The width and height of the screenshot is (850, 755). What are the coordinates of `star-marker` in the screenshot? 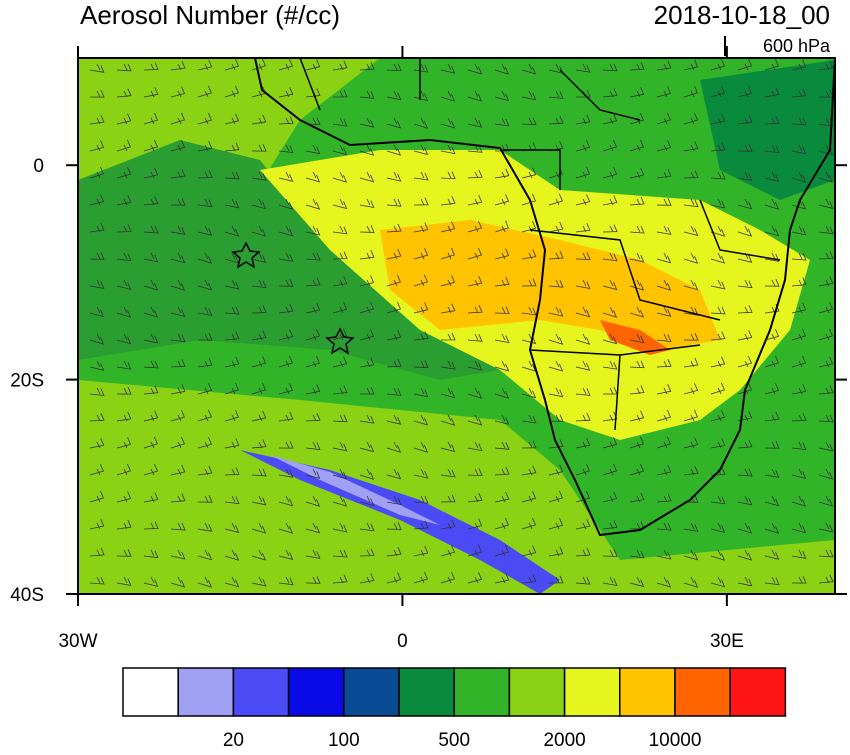 It's located at (340, 341).